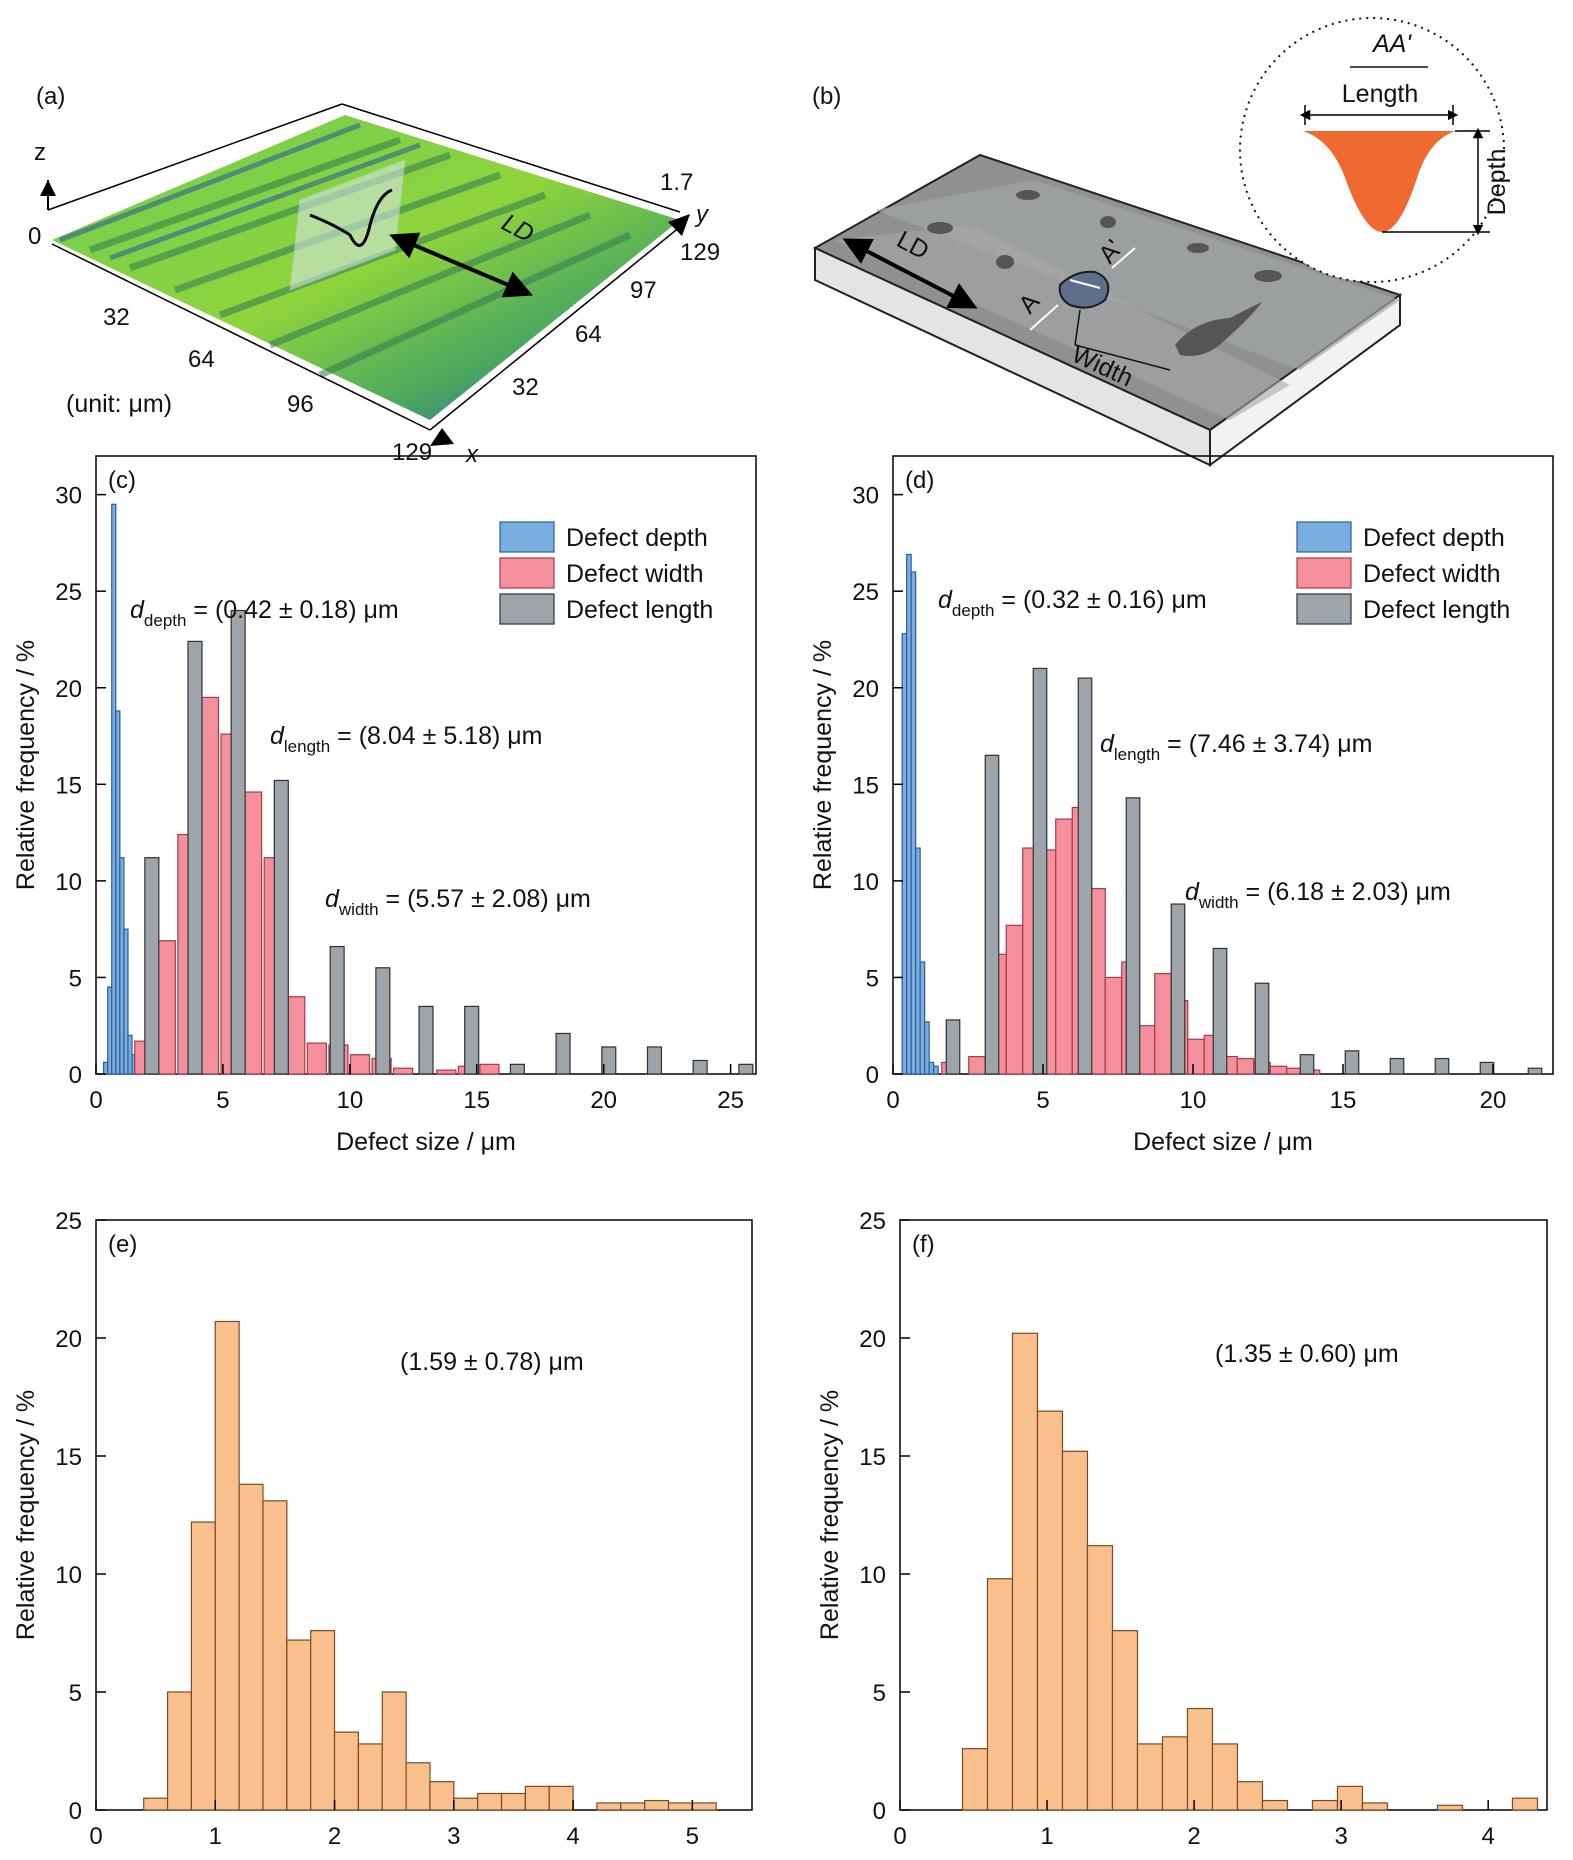 Image resolution: width=1573 pixels, height=1860 pixels. Describe the element at coordinates (1044, 317) in the screenshot. I see `section-mark-a` at that location.